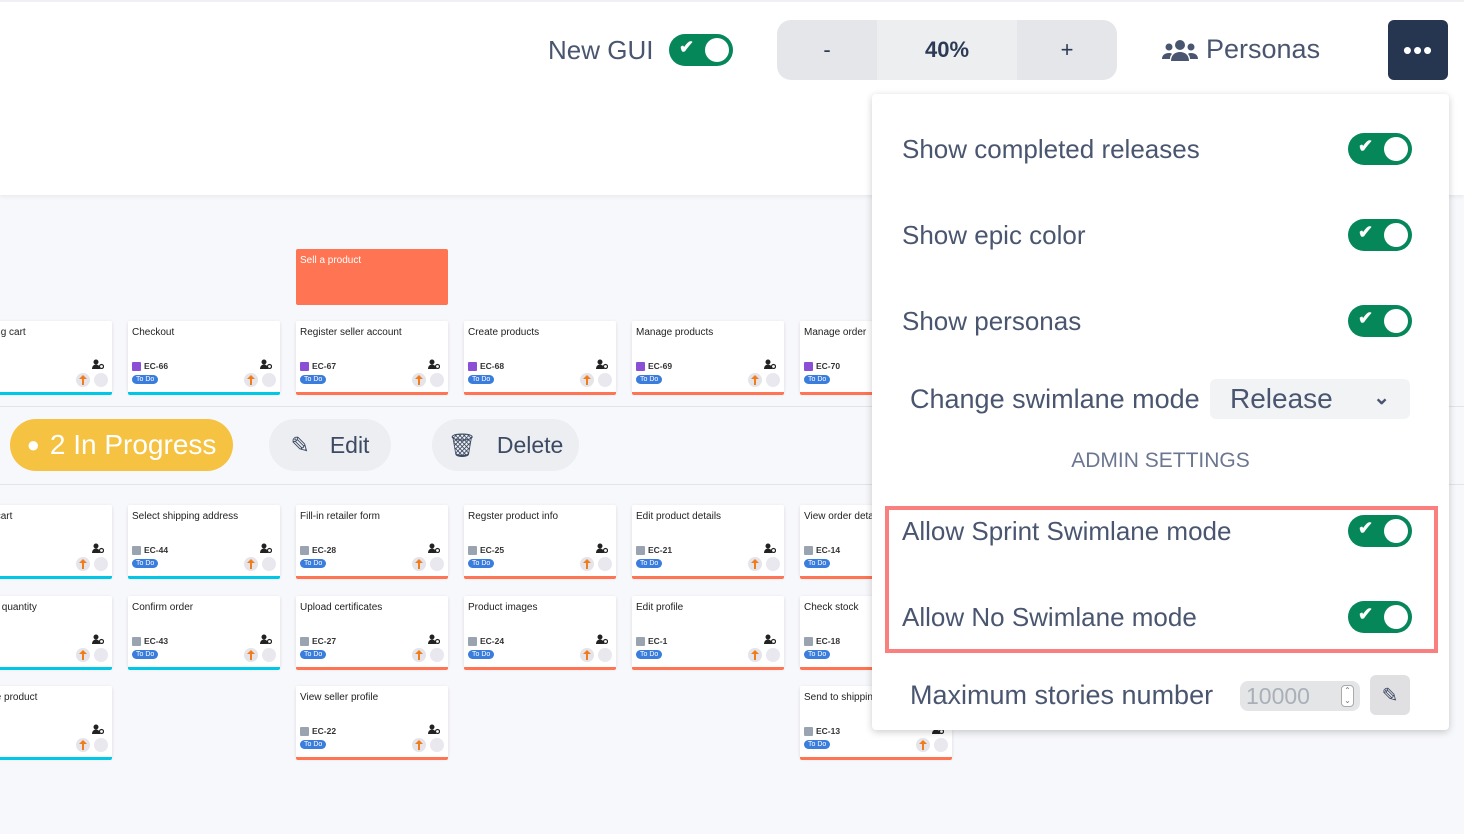 This screenshot has width=1464, height=834. Describe the element at coordinates (1390, 695) in the screenshot. I see `edit-max-stories-button: ✎` at that location.